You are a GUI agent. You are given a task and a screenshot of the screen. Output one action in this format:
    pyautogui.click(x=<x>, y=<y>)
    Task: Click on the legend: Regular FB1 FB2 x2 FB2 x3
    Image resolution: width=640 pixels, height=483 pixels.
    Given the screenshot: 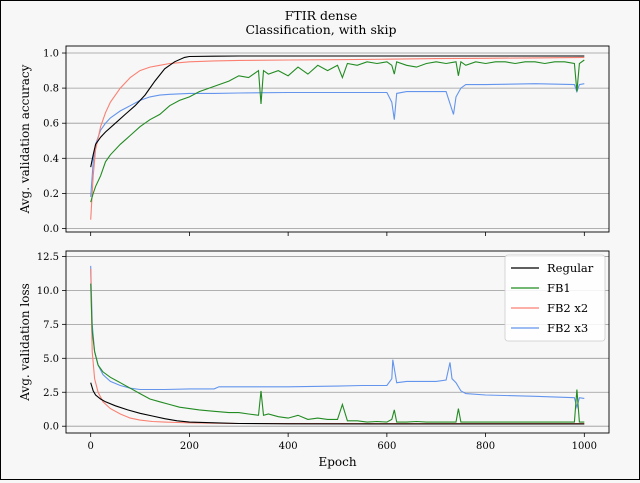 What is the action you would take?
    pyautogui.click(x=555, y=298)
    